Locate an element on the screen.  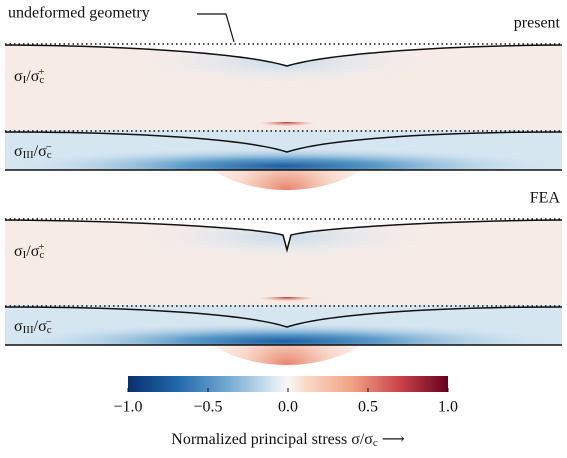
label: Normalized principal stress σ/σc ⟶ is located at coordinates (288, 440).